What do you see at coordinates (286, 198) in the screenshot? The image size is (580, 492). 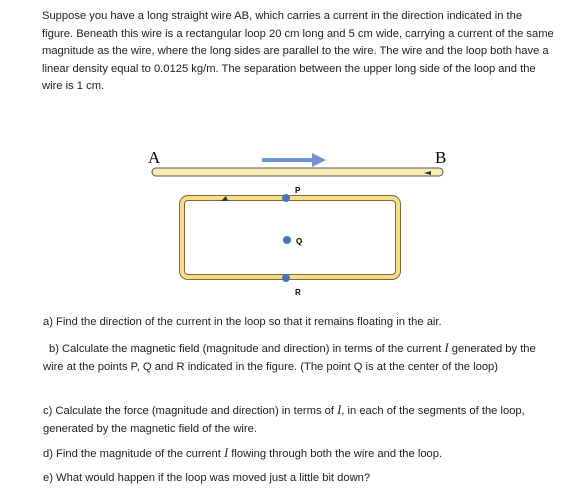 I see `point-p` at bounding box center [286, 198].